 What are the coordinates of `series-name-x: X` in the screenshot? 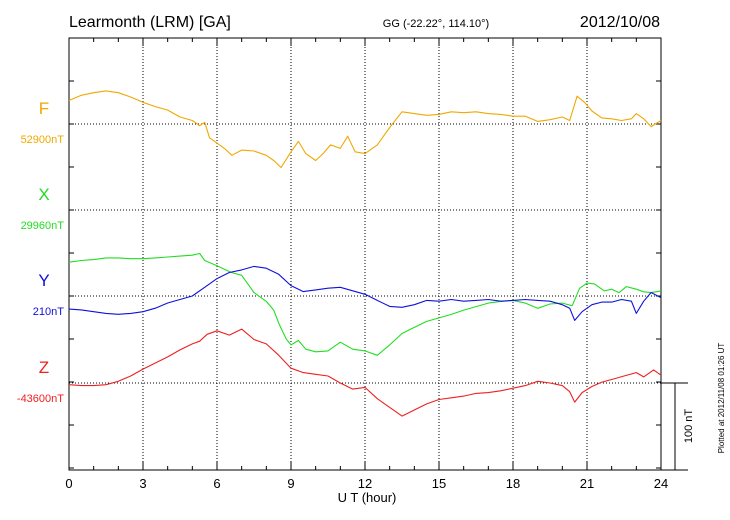 It's located at (43, 194).